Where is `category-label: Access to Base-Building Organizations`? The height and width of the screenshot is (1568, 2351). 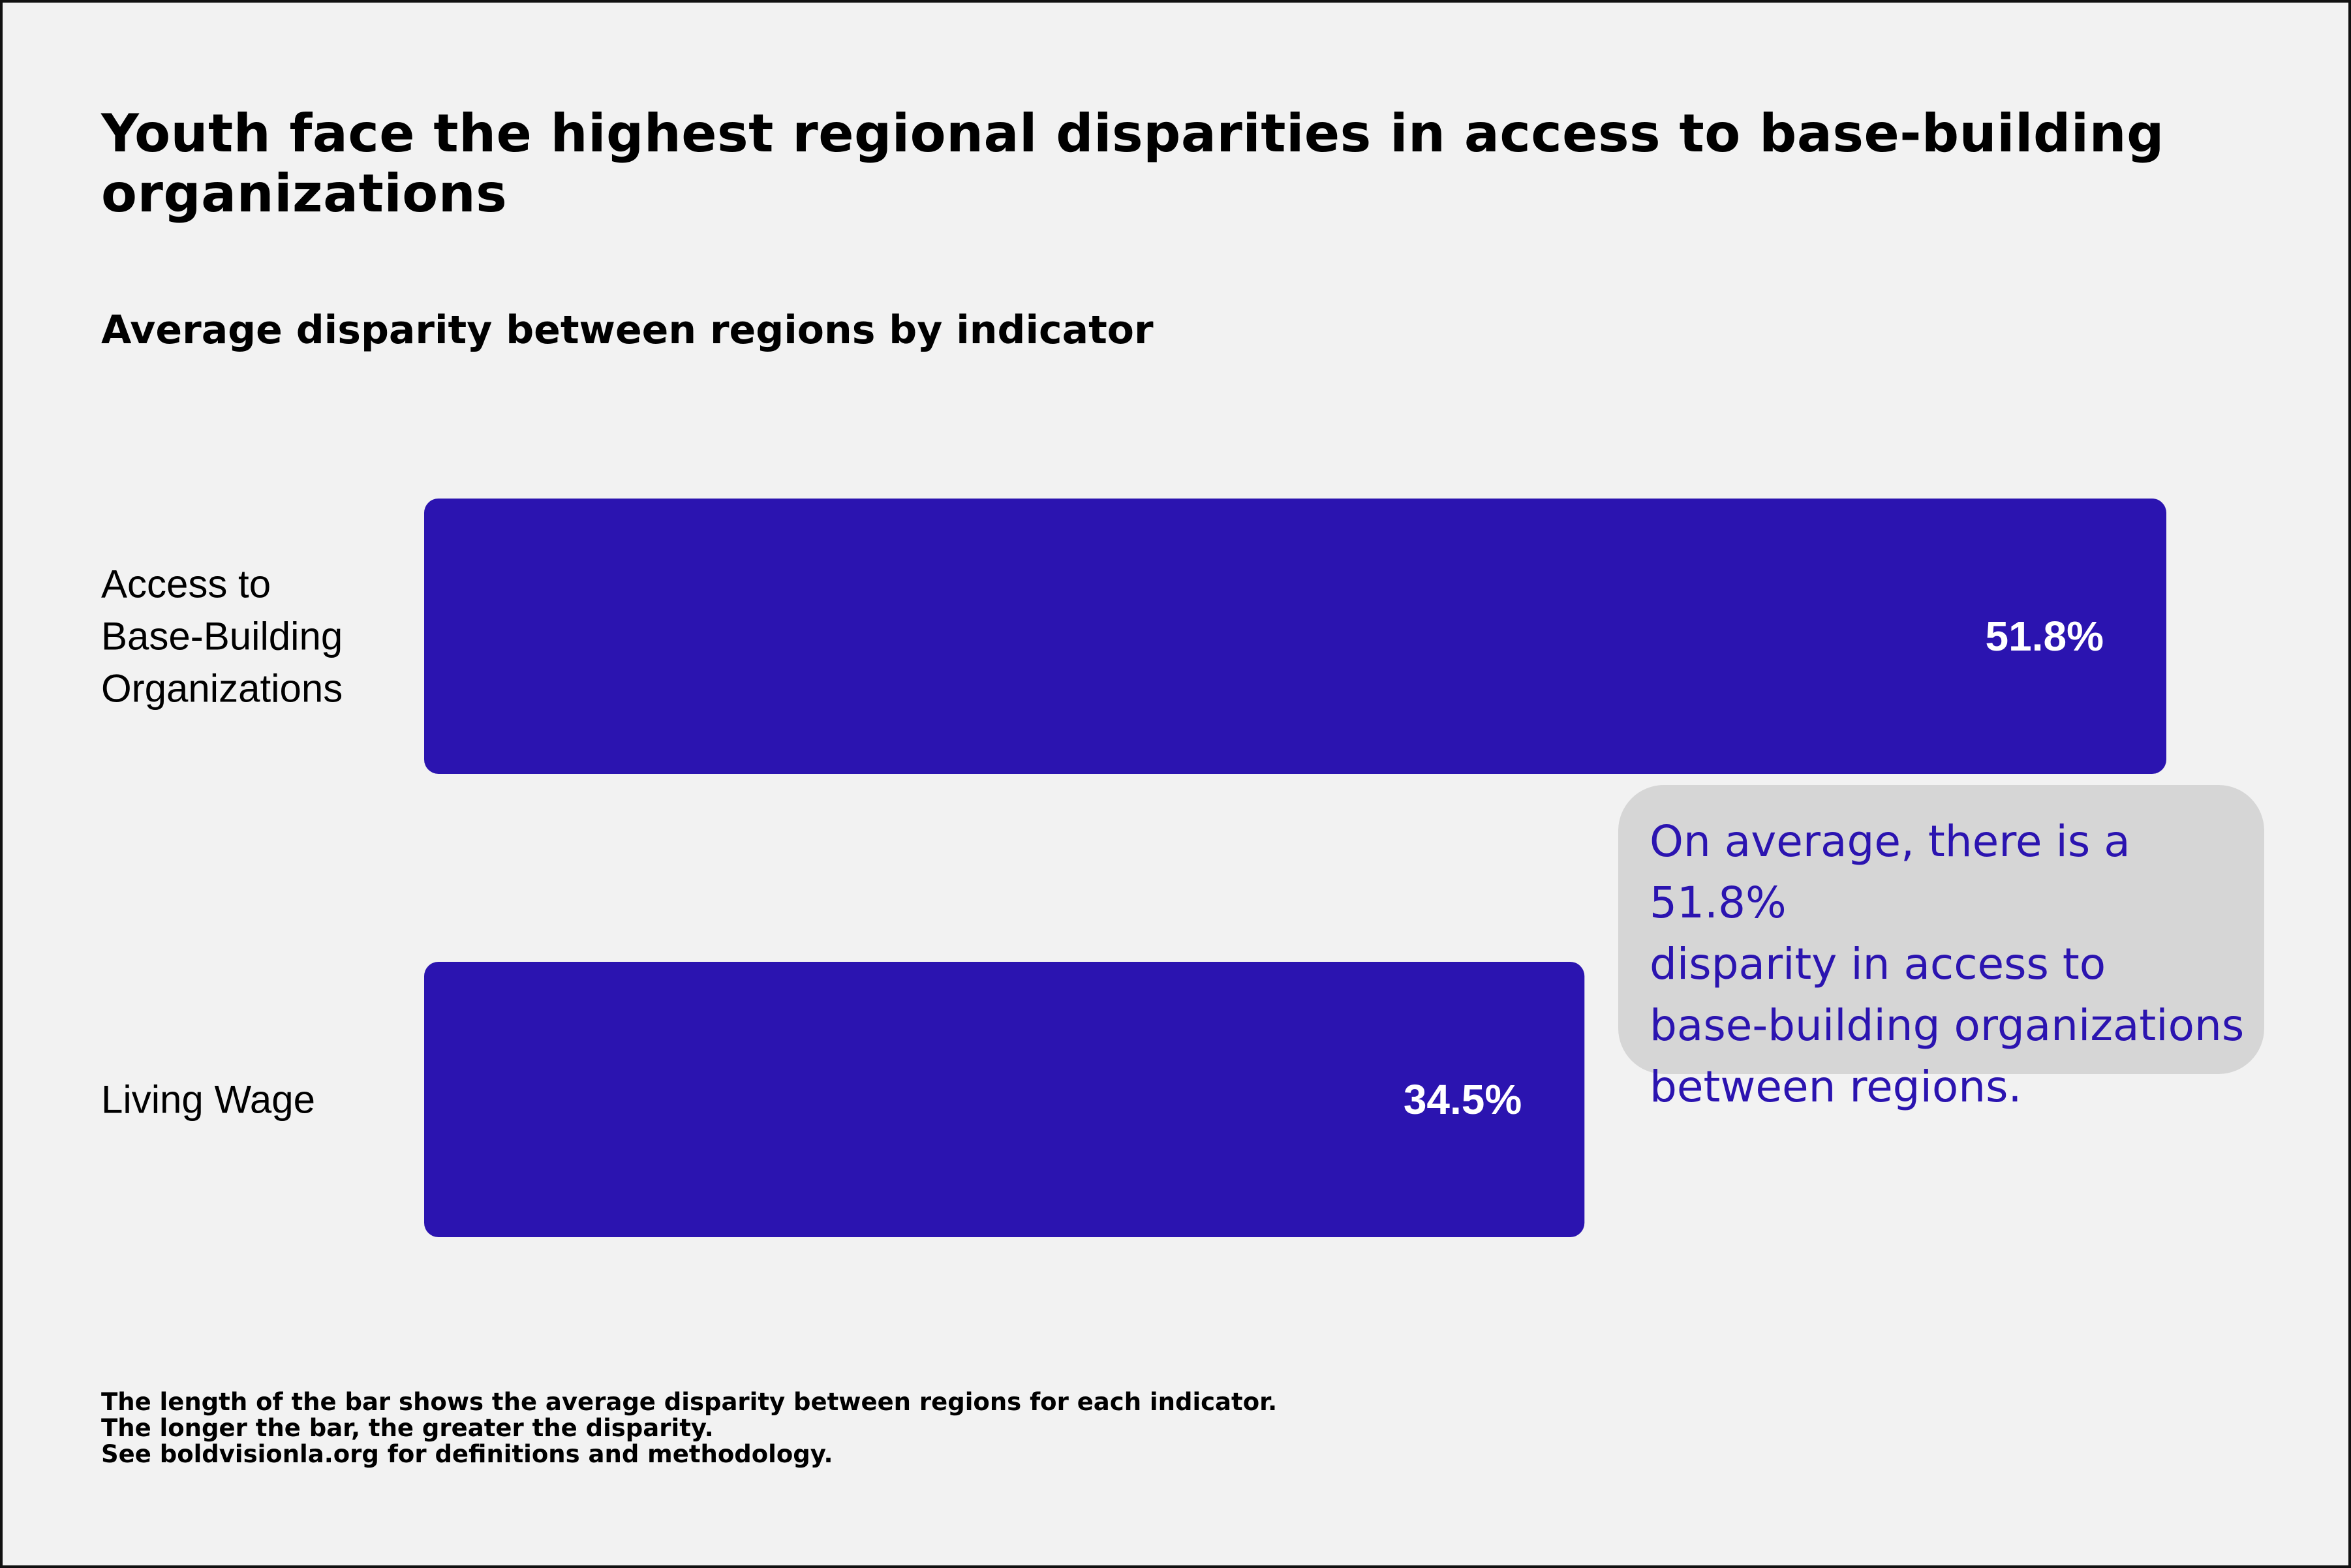 category-label: Access to Base-Building Organizations is located at coordinates (222, 636).